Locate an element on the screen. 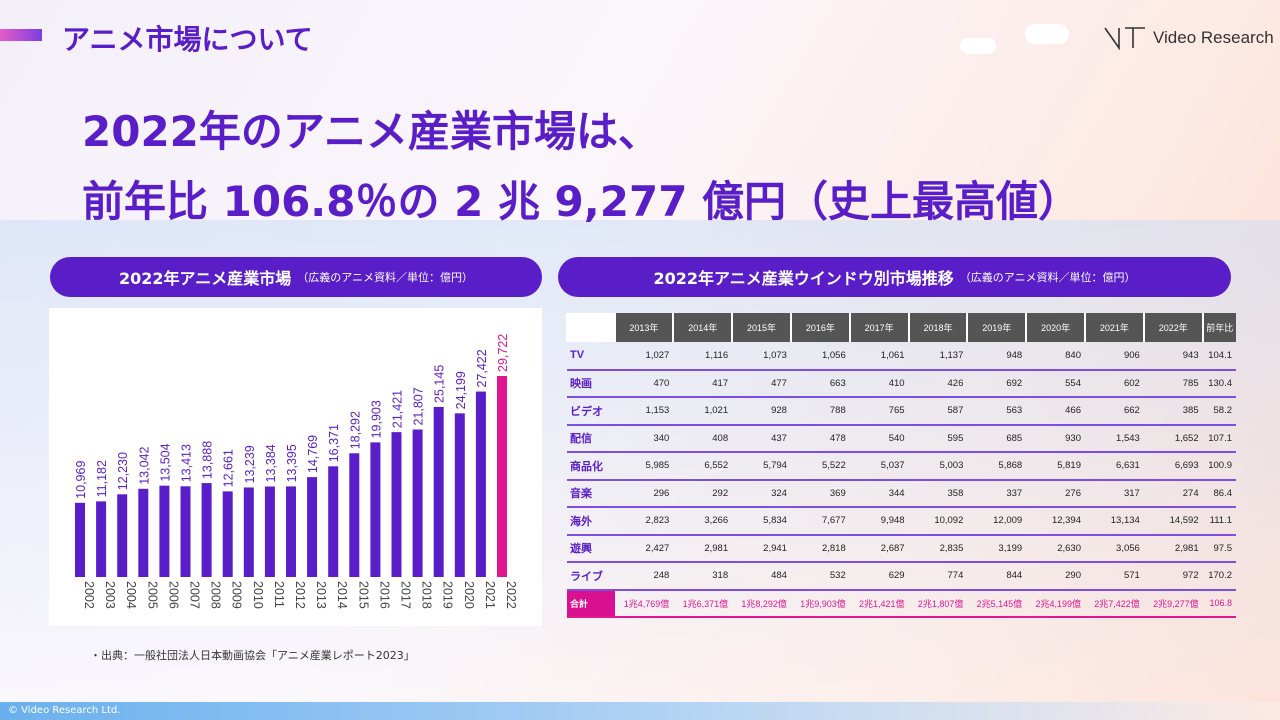 The width and height of the screenshot is (1280, 720). year-label: 2015 is located at coordinates (363, 595).